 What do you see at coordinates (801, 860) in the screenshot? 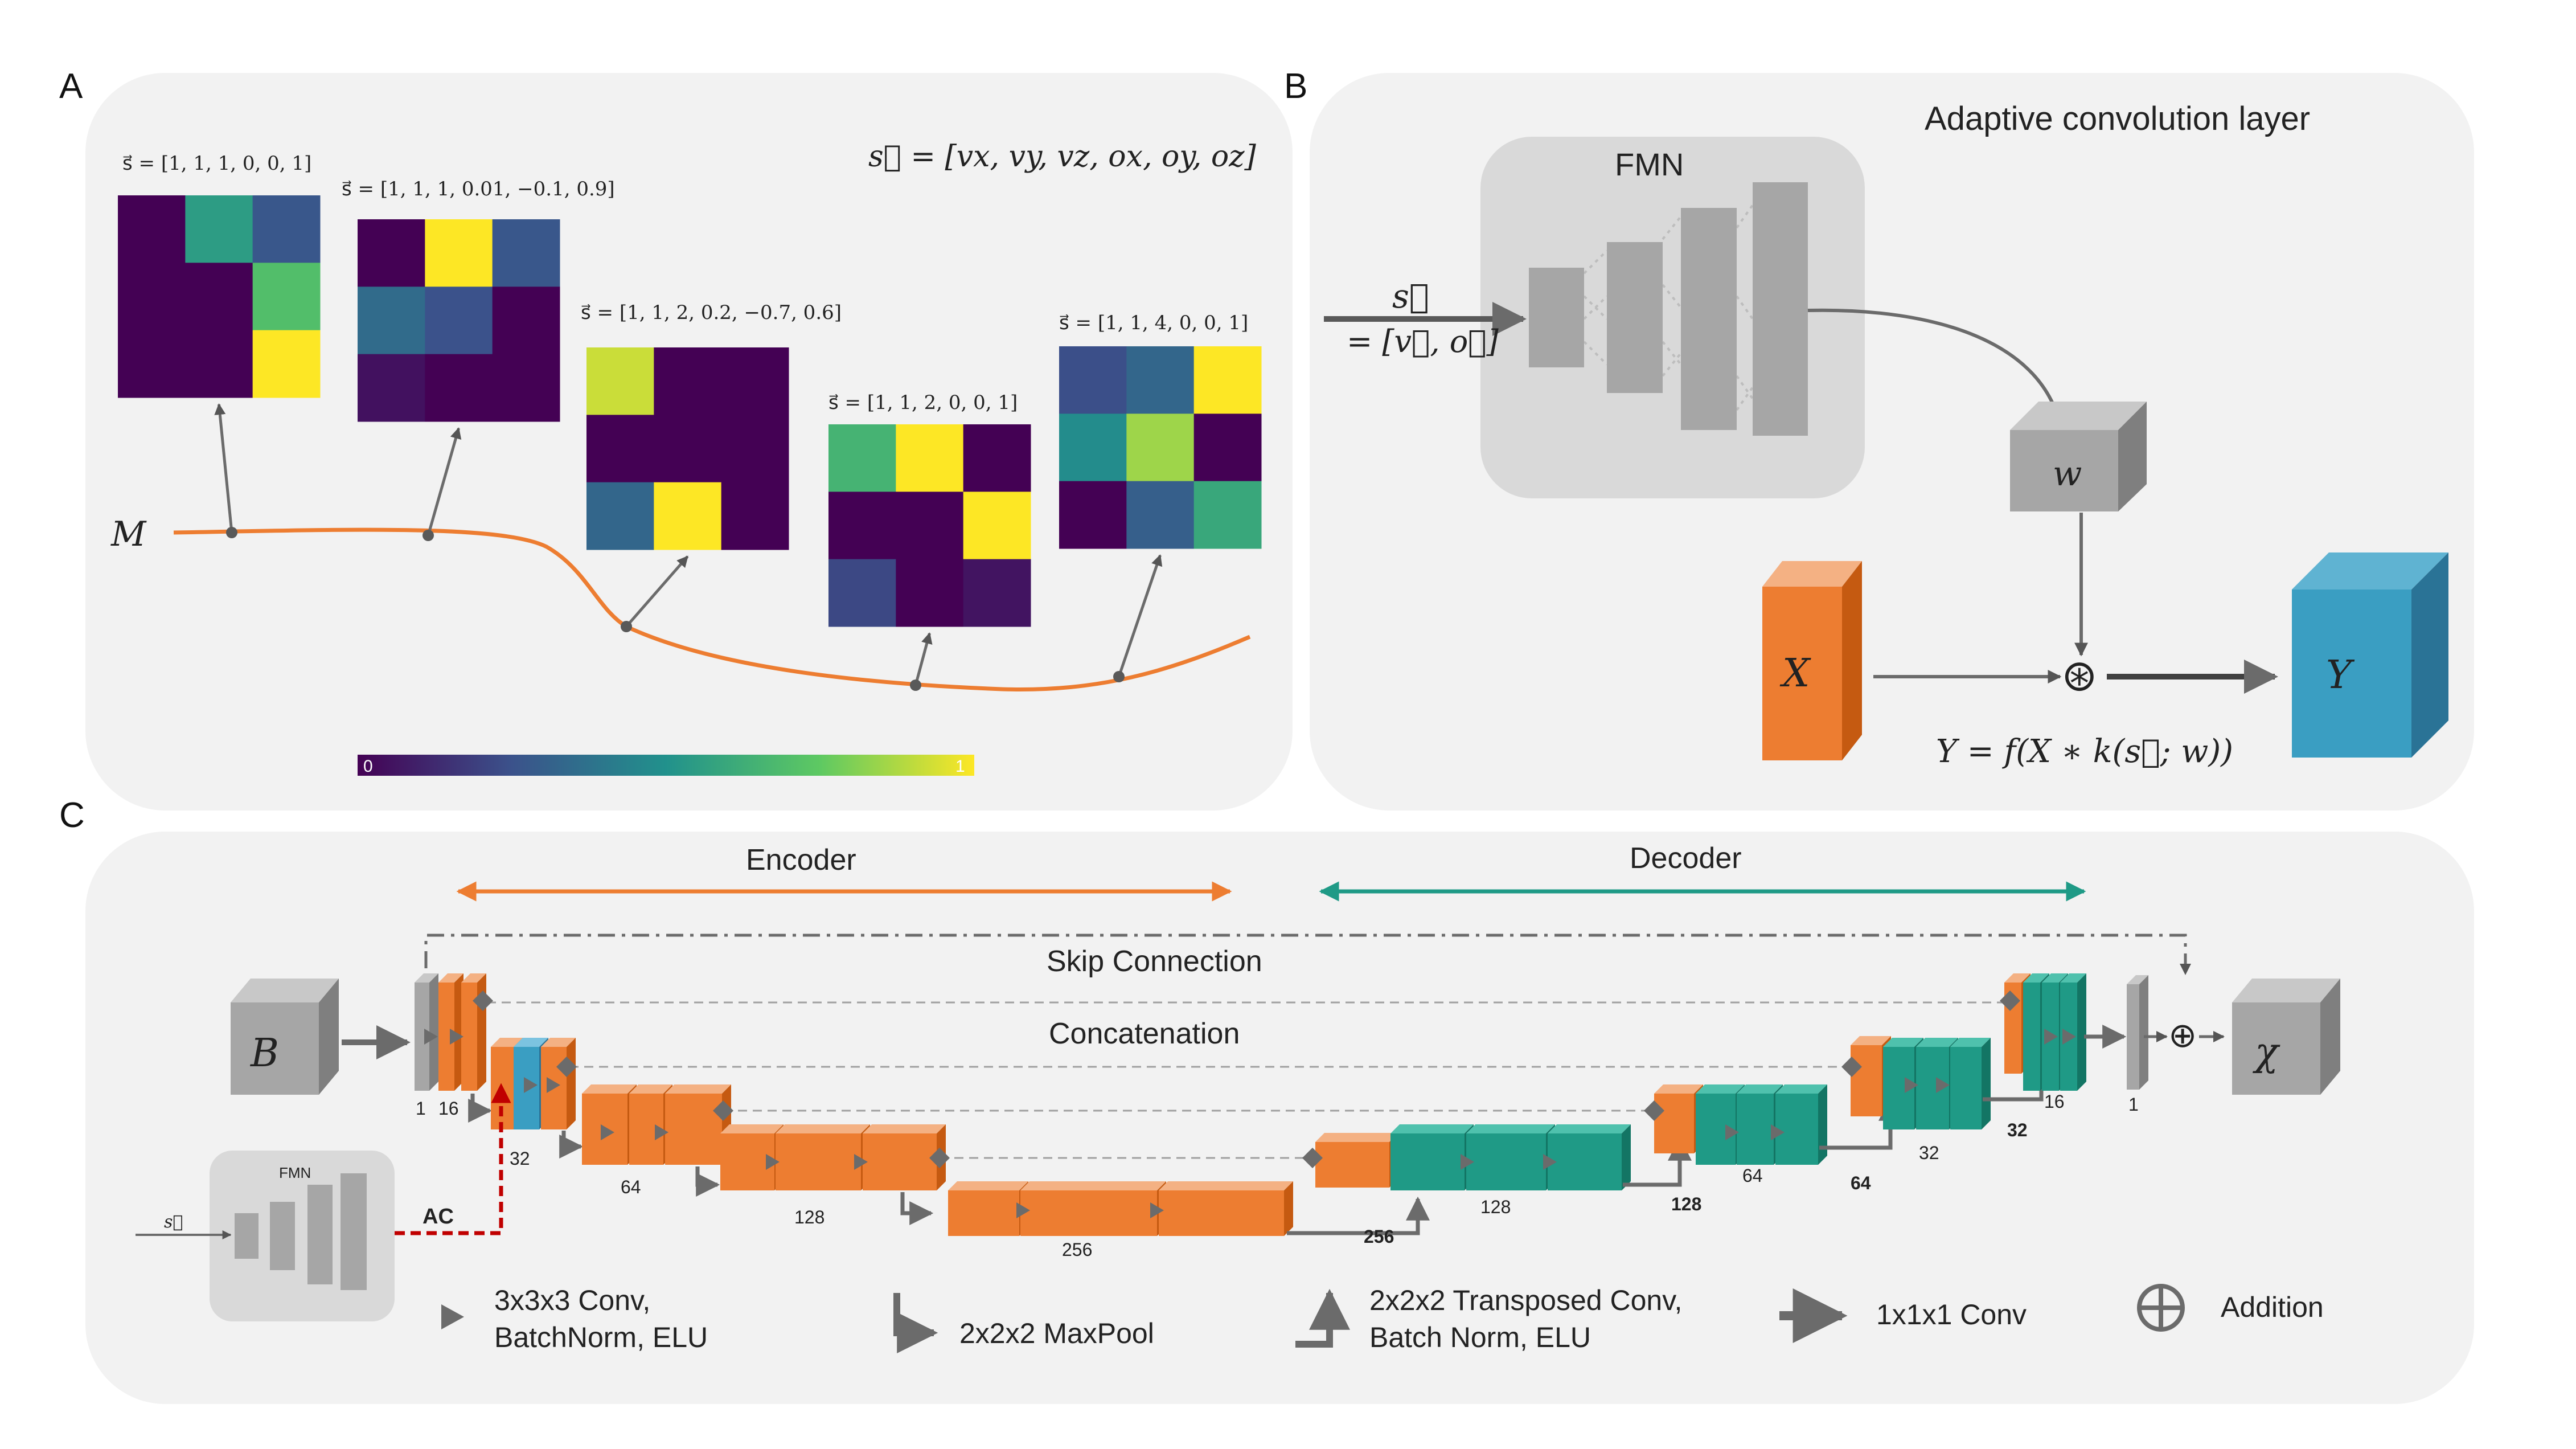
I see `encoder-label: Encoder` at bounding box center [801, 860].